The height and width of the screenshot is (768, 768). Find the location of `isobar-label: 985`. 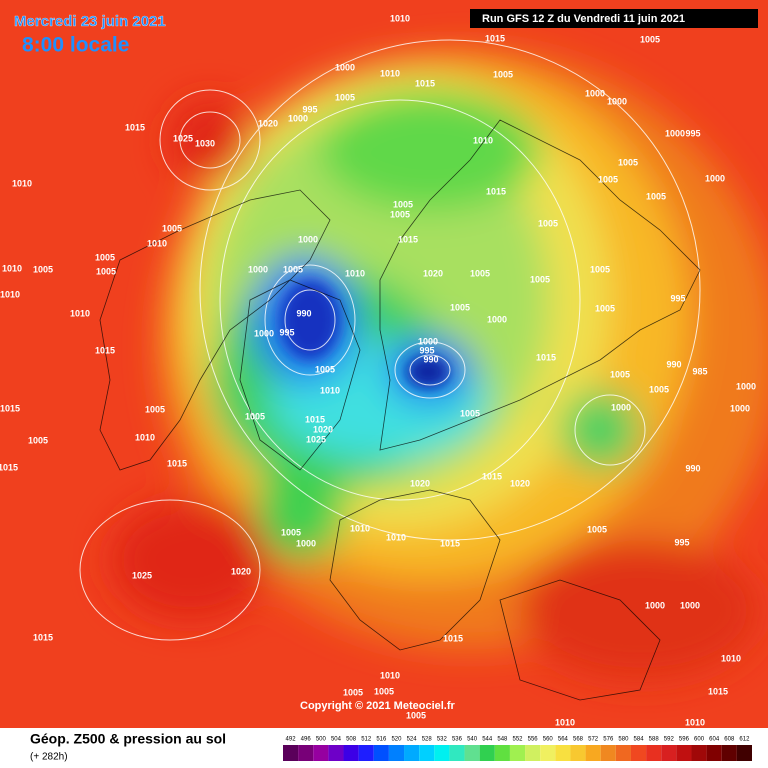

isobar-label: 985 is located at coordinates (699, 371).